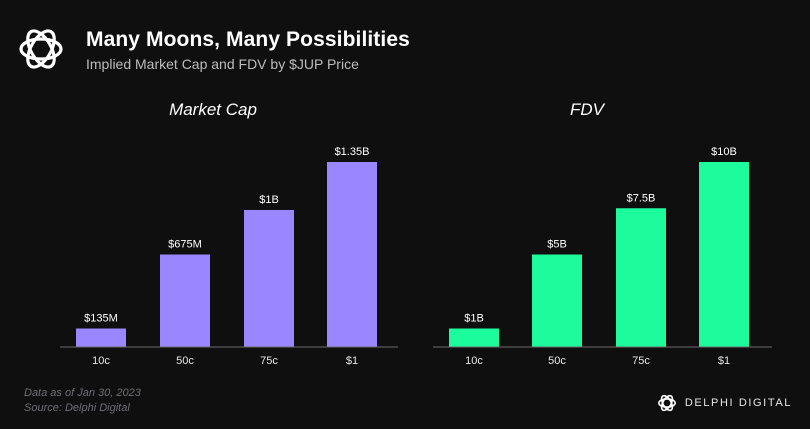 This screenshot has width=810, height=429. What do you see at coordinates (222, 64) in the screenshot?
I see `page-subtitle: Implied Market Cap and FDV by $JUP Price` at bounding box center [222, 64].